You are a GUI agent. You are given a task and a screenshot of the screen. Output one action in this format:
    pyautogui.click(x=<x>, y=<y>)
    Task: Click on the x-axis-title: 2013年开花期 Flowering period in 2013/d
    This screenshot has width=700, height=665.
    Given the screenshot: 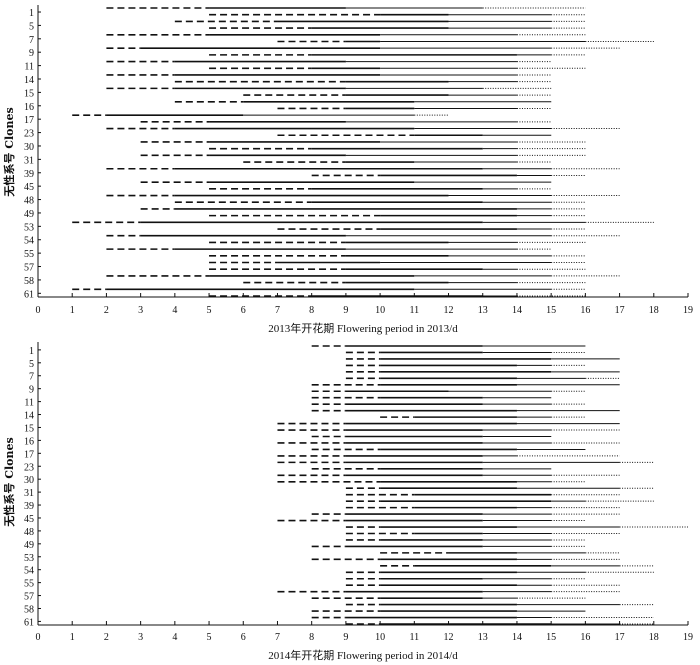 What is the action you would take?
    pyautogui.click(x=363, y=328)
    